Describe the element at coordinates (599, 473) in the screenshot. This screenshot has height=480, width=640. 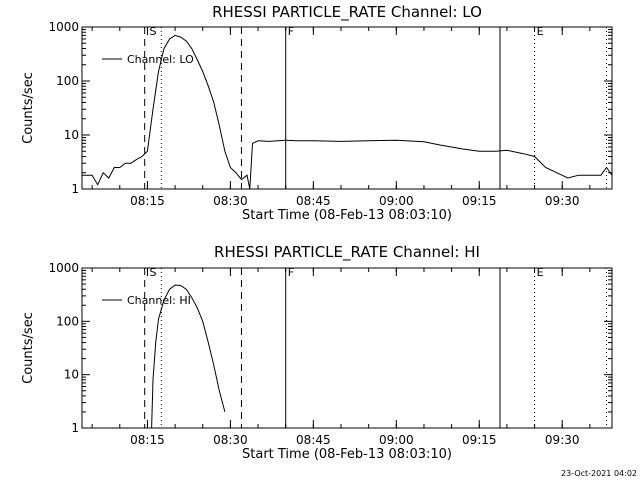
I see `timestamp-footer: 23-Oct-2021 04:02` at that location.